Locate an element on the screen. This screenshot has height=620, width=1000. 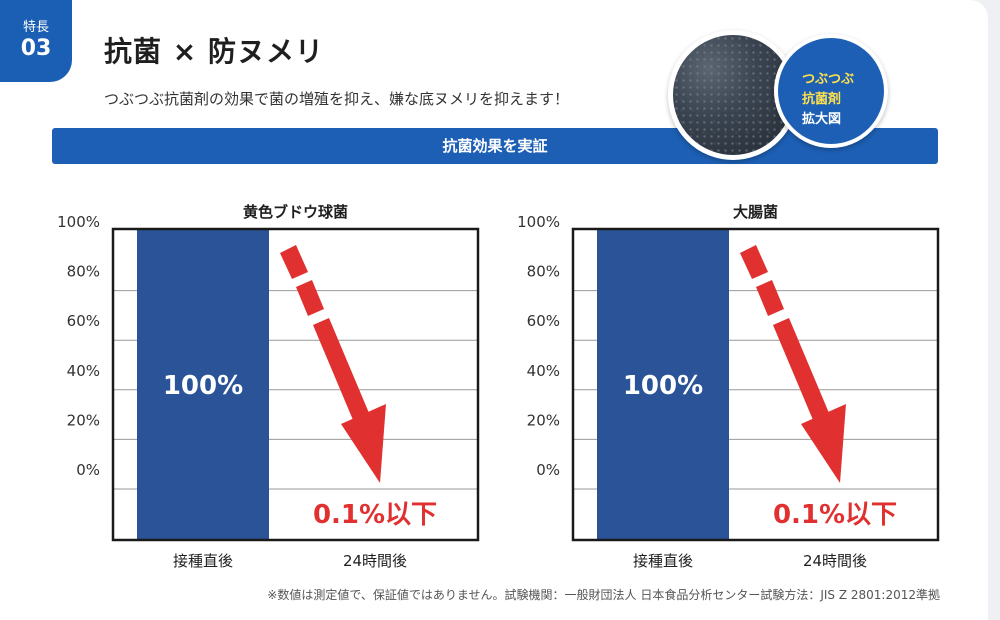
microscope-image is located at coordinates (733, 95).